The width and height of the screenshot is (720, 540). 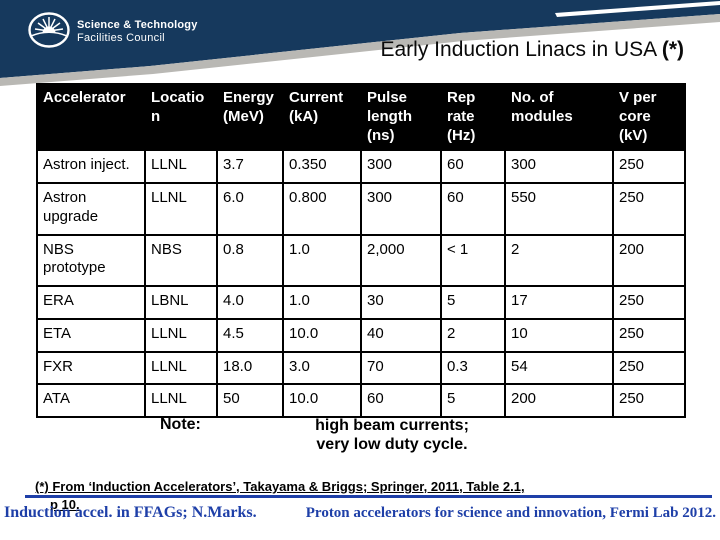 What do you see at coordinates (322, 209) in the screenshot?
I see `value-cell: 0.800` at bounding box center [322, 209].